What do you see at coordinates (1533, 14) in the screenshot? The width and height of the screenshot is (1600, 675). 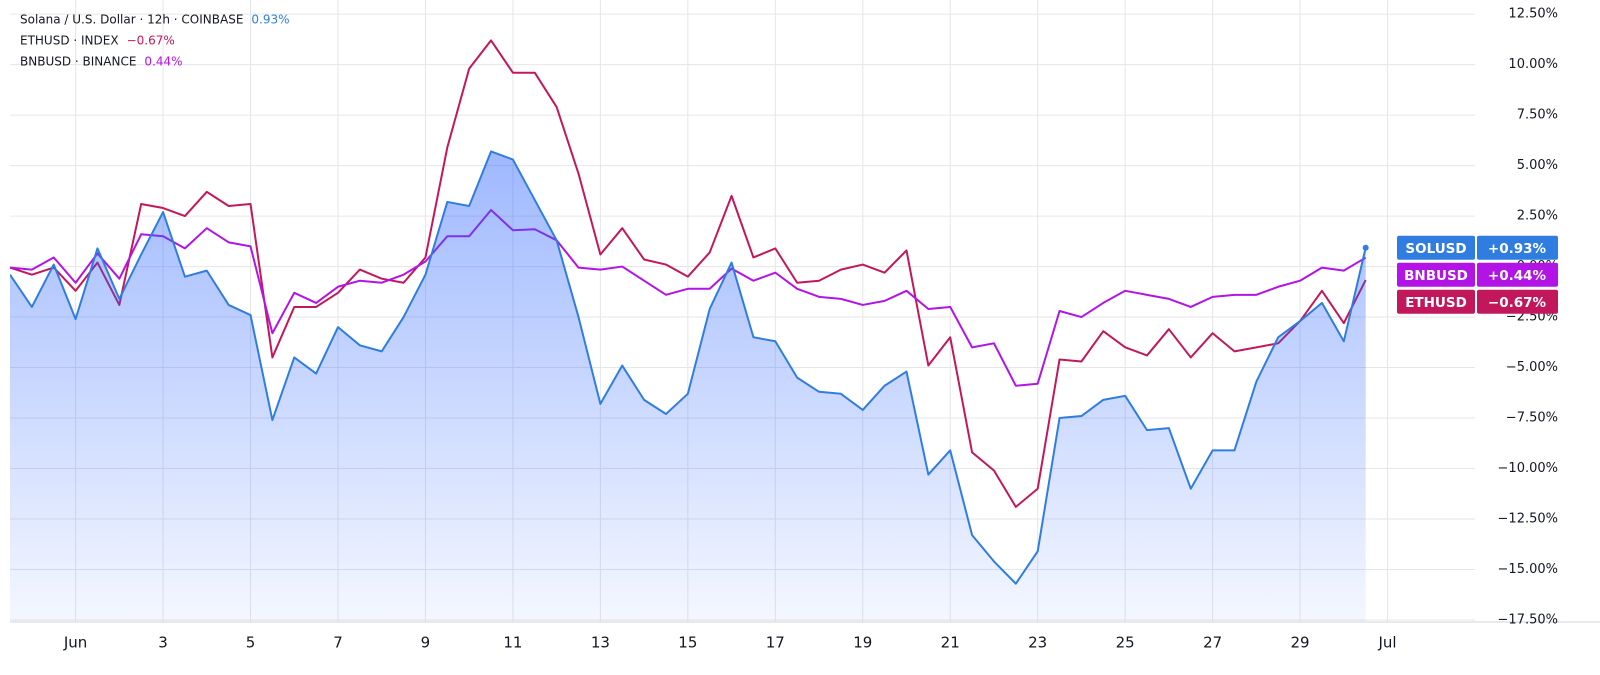 I see `y-tick-label: 12.50%` at bounding box center [1533, 14].